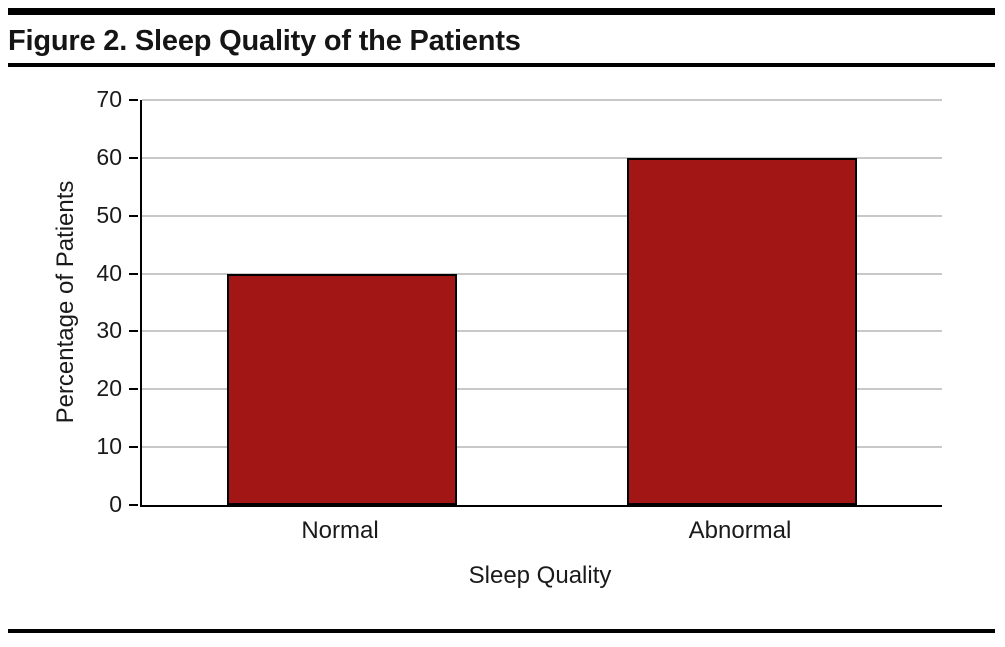  What do you see at coordinates (501, 11) in the screenshot?
I see `top-rule` at bounding box center [501, 11].